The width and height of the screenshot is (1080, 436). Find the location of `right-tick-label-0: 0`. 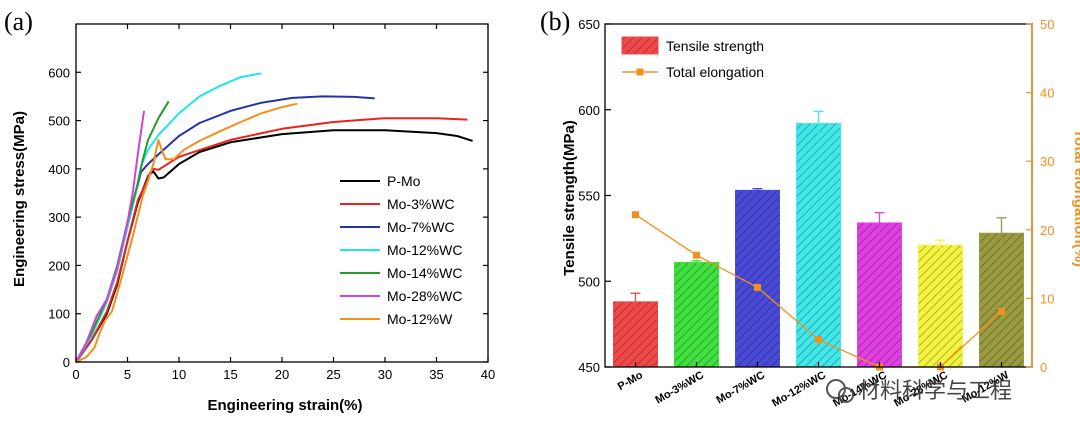

right-tick-label-0: 0 is located at coordinates (1043, 367).